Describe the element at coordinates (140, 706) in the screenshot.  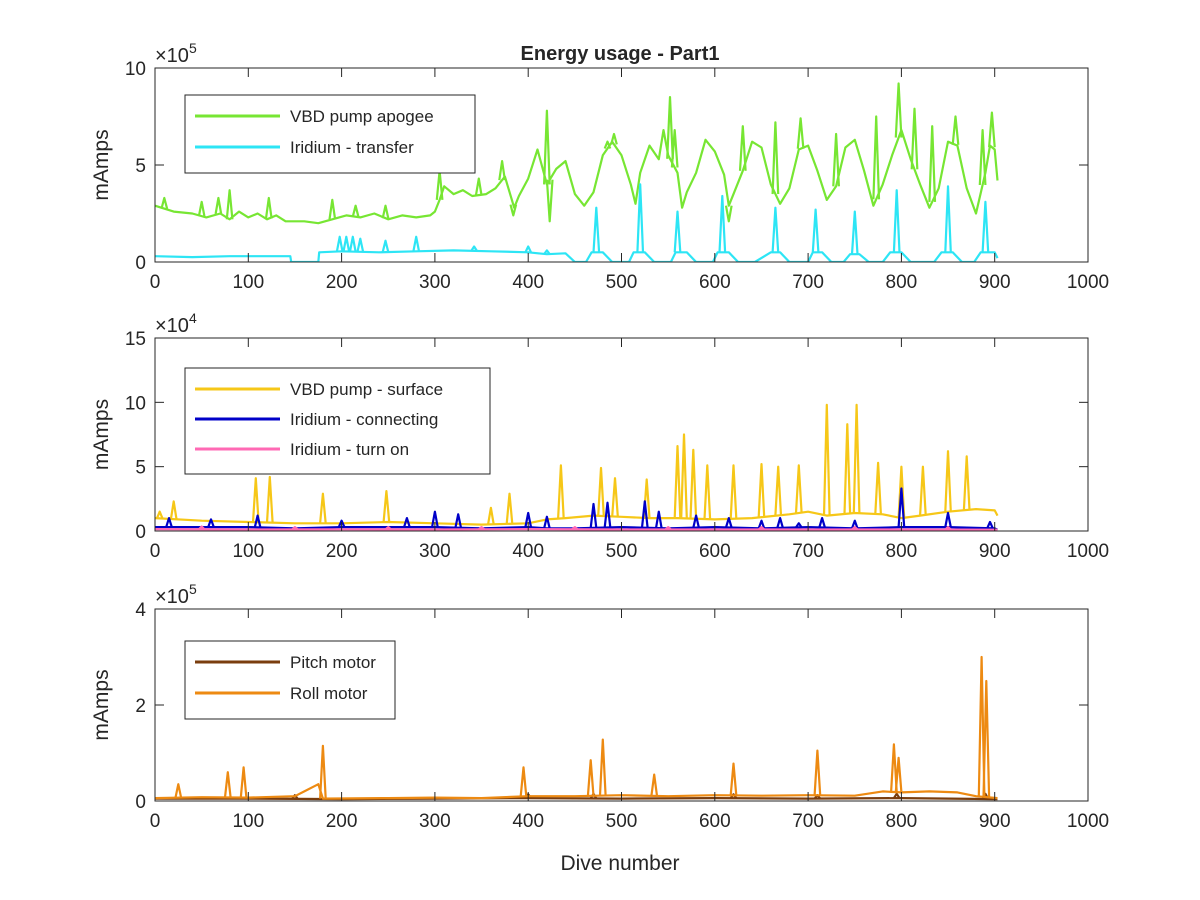
I see `y-tick-label: 2` at that location.